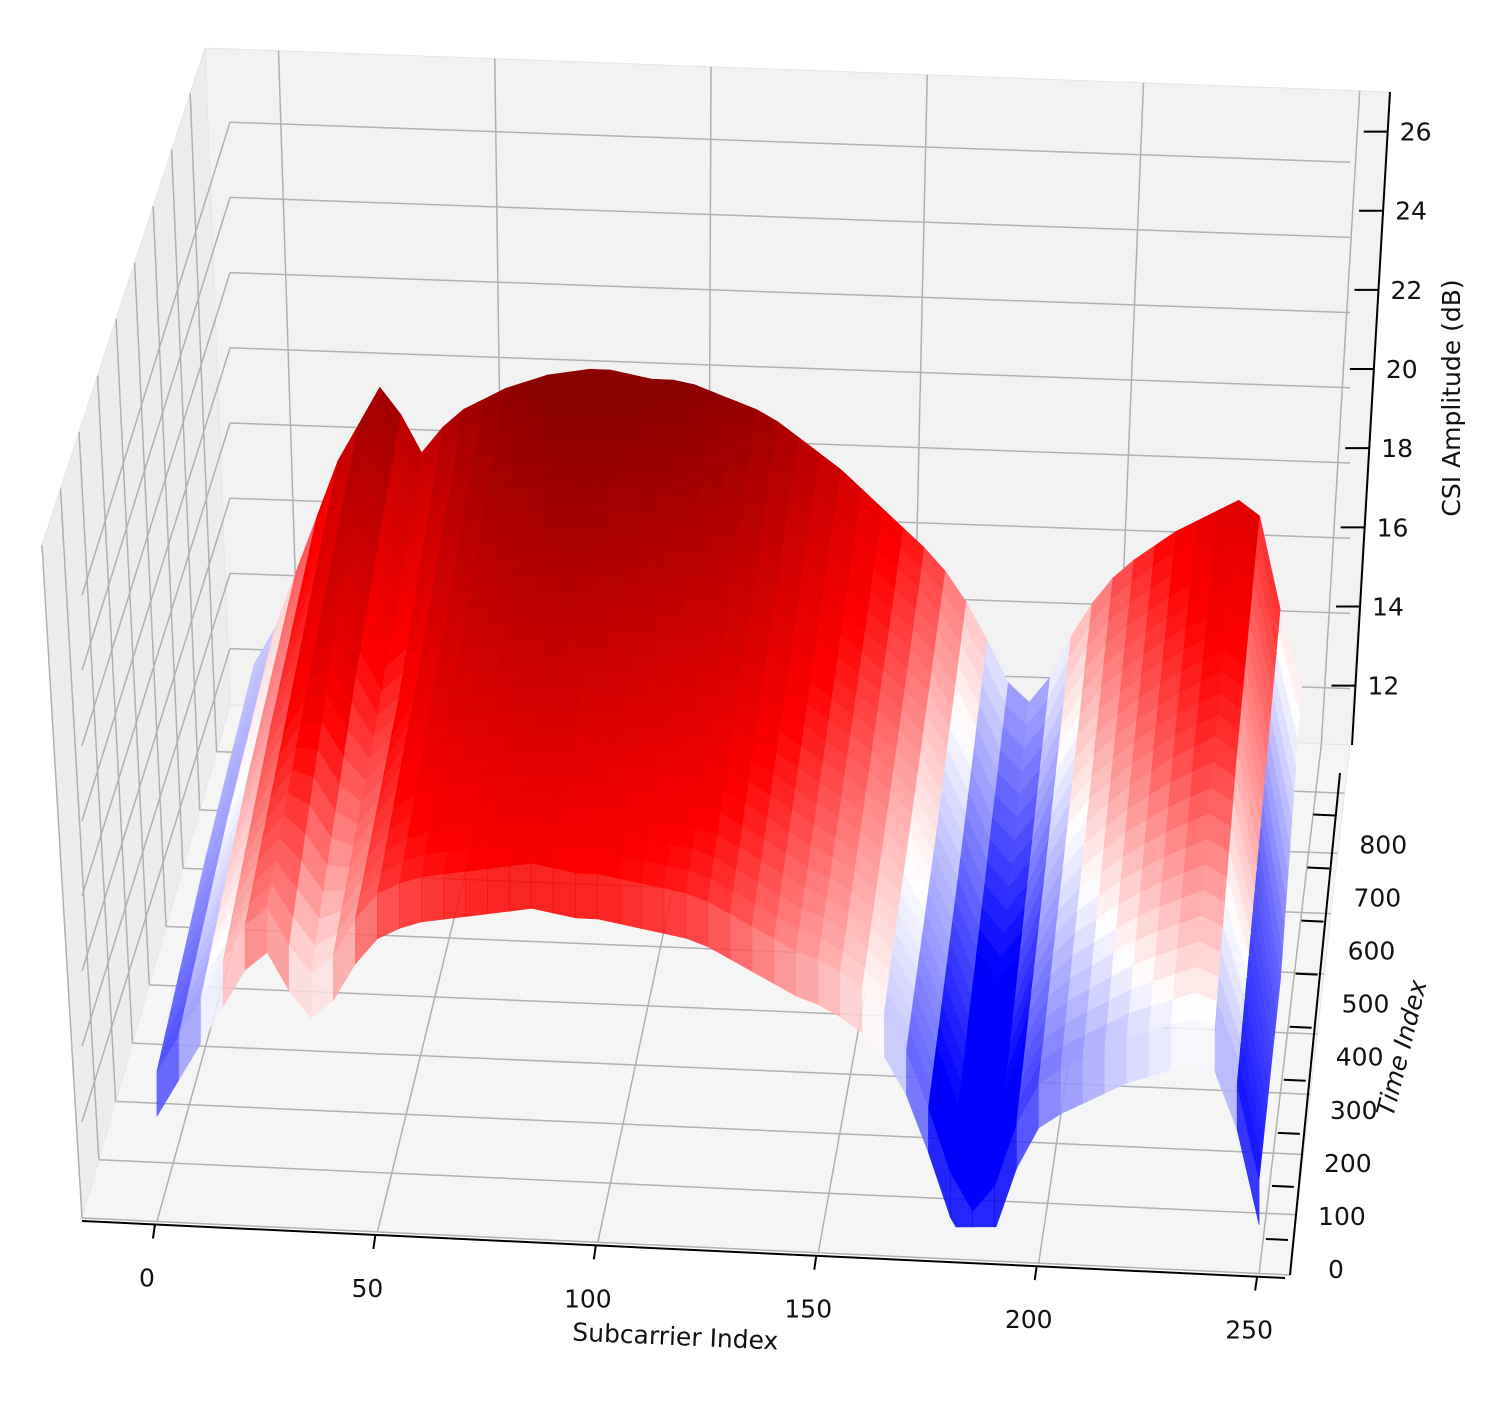 The image size is (1500, 1422). What do you see at coordinates (147, 1278) in the screenshot?
I see `x-tick-label: 0` at bounding box center [147, 1278].